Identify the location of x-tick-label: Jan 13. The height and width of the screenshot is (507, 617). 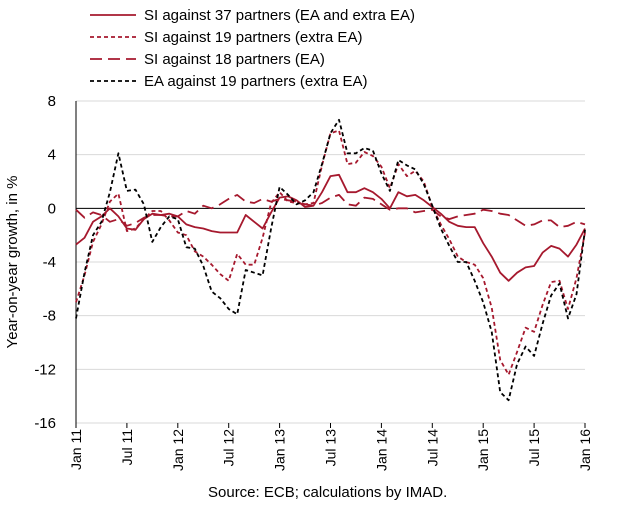
(280, 450).